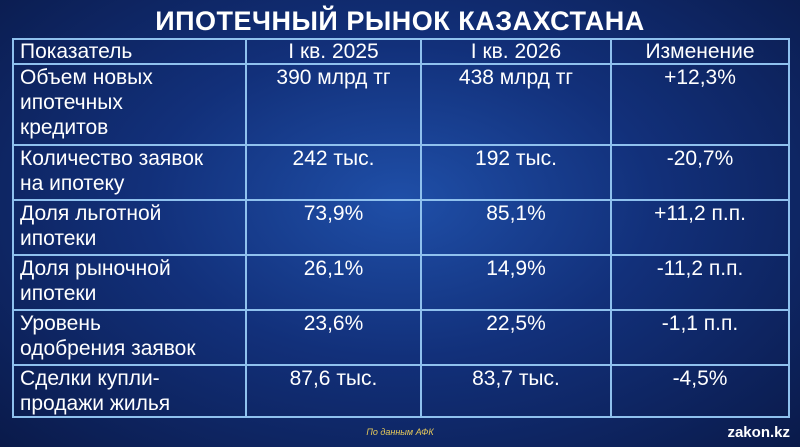 The height and width of the screenshot is (447, 800). Describe the element at coordinates (400, 432) in the screenshot. I see `source-note: По данным АФК` at that location.